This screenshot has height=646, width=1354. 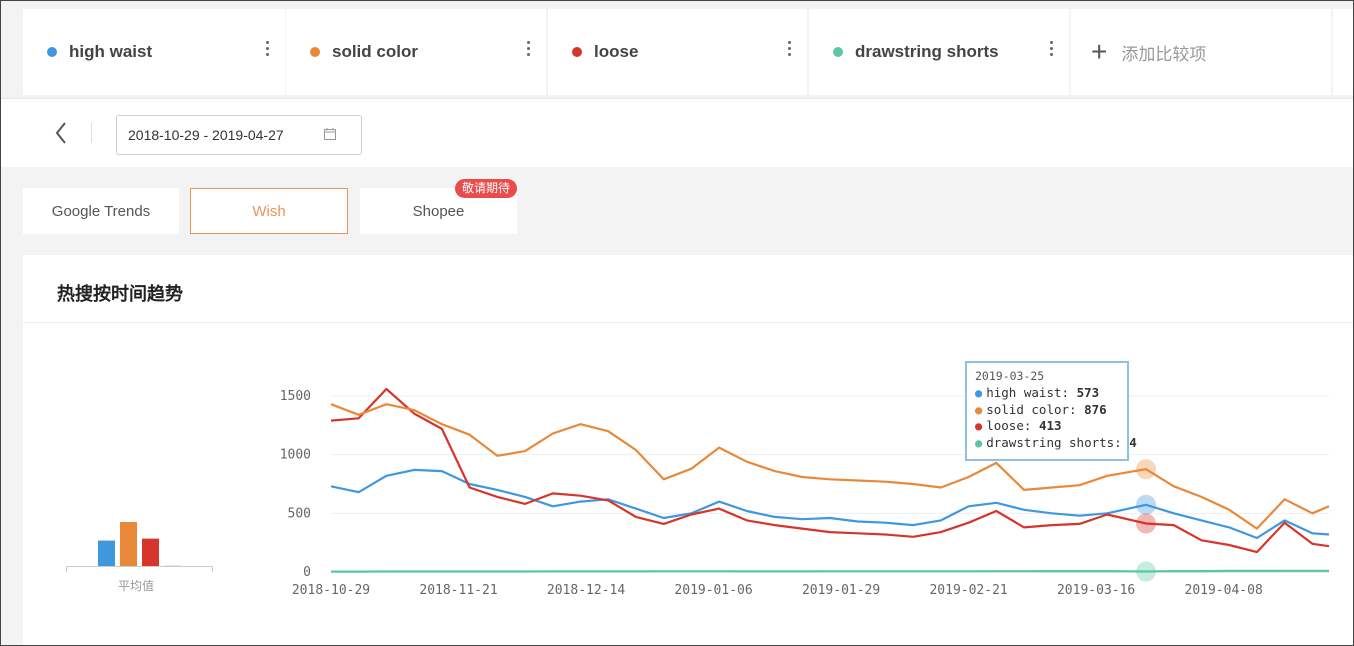 What do you see at coordinates (106, 553) in the screenshot?
I see `avg-bar-high-waist` at bounding box center [106, 553].